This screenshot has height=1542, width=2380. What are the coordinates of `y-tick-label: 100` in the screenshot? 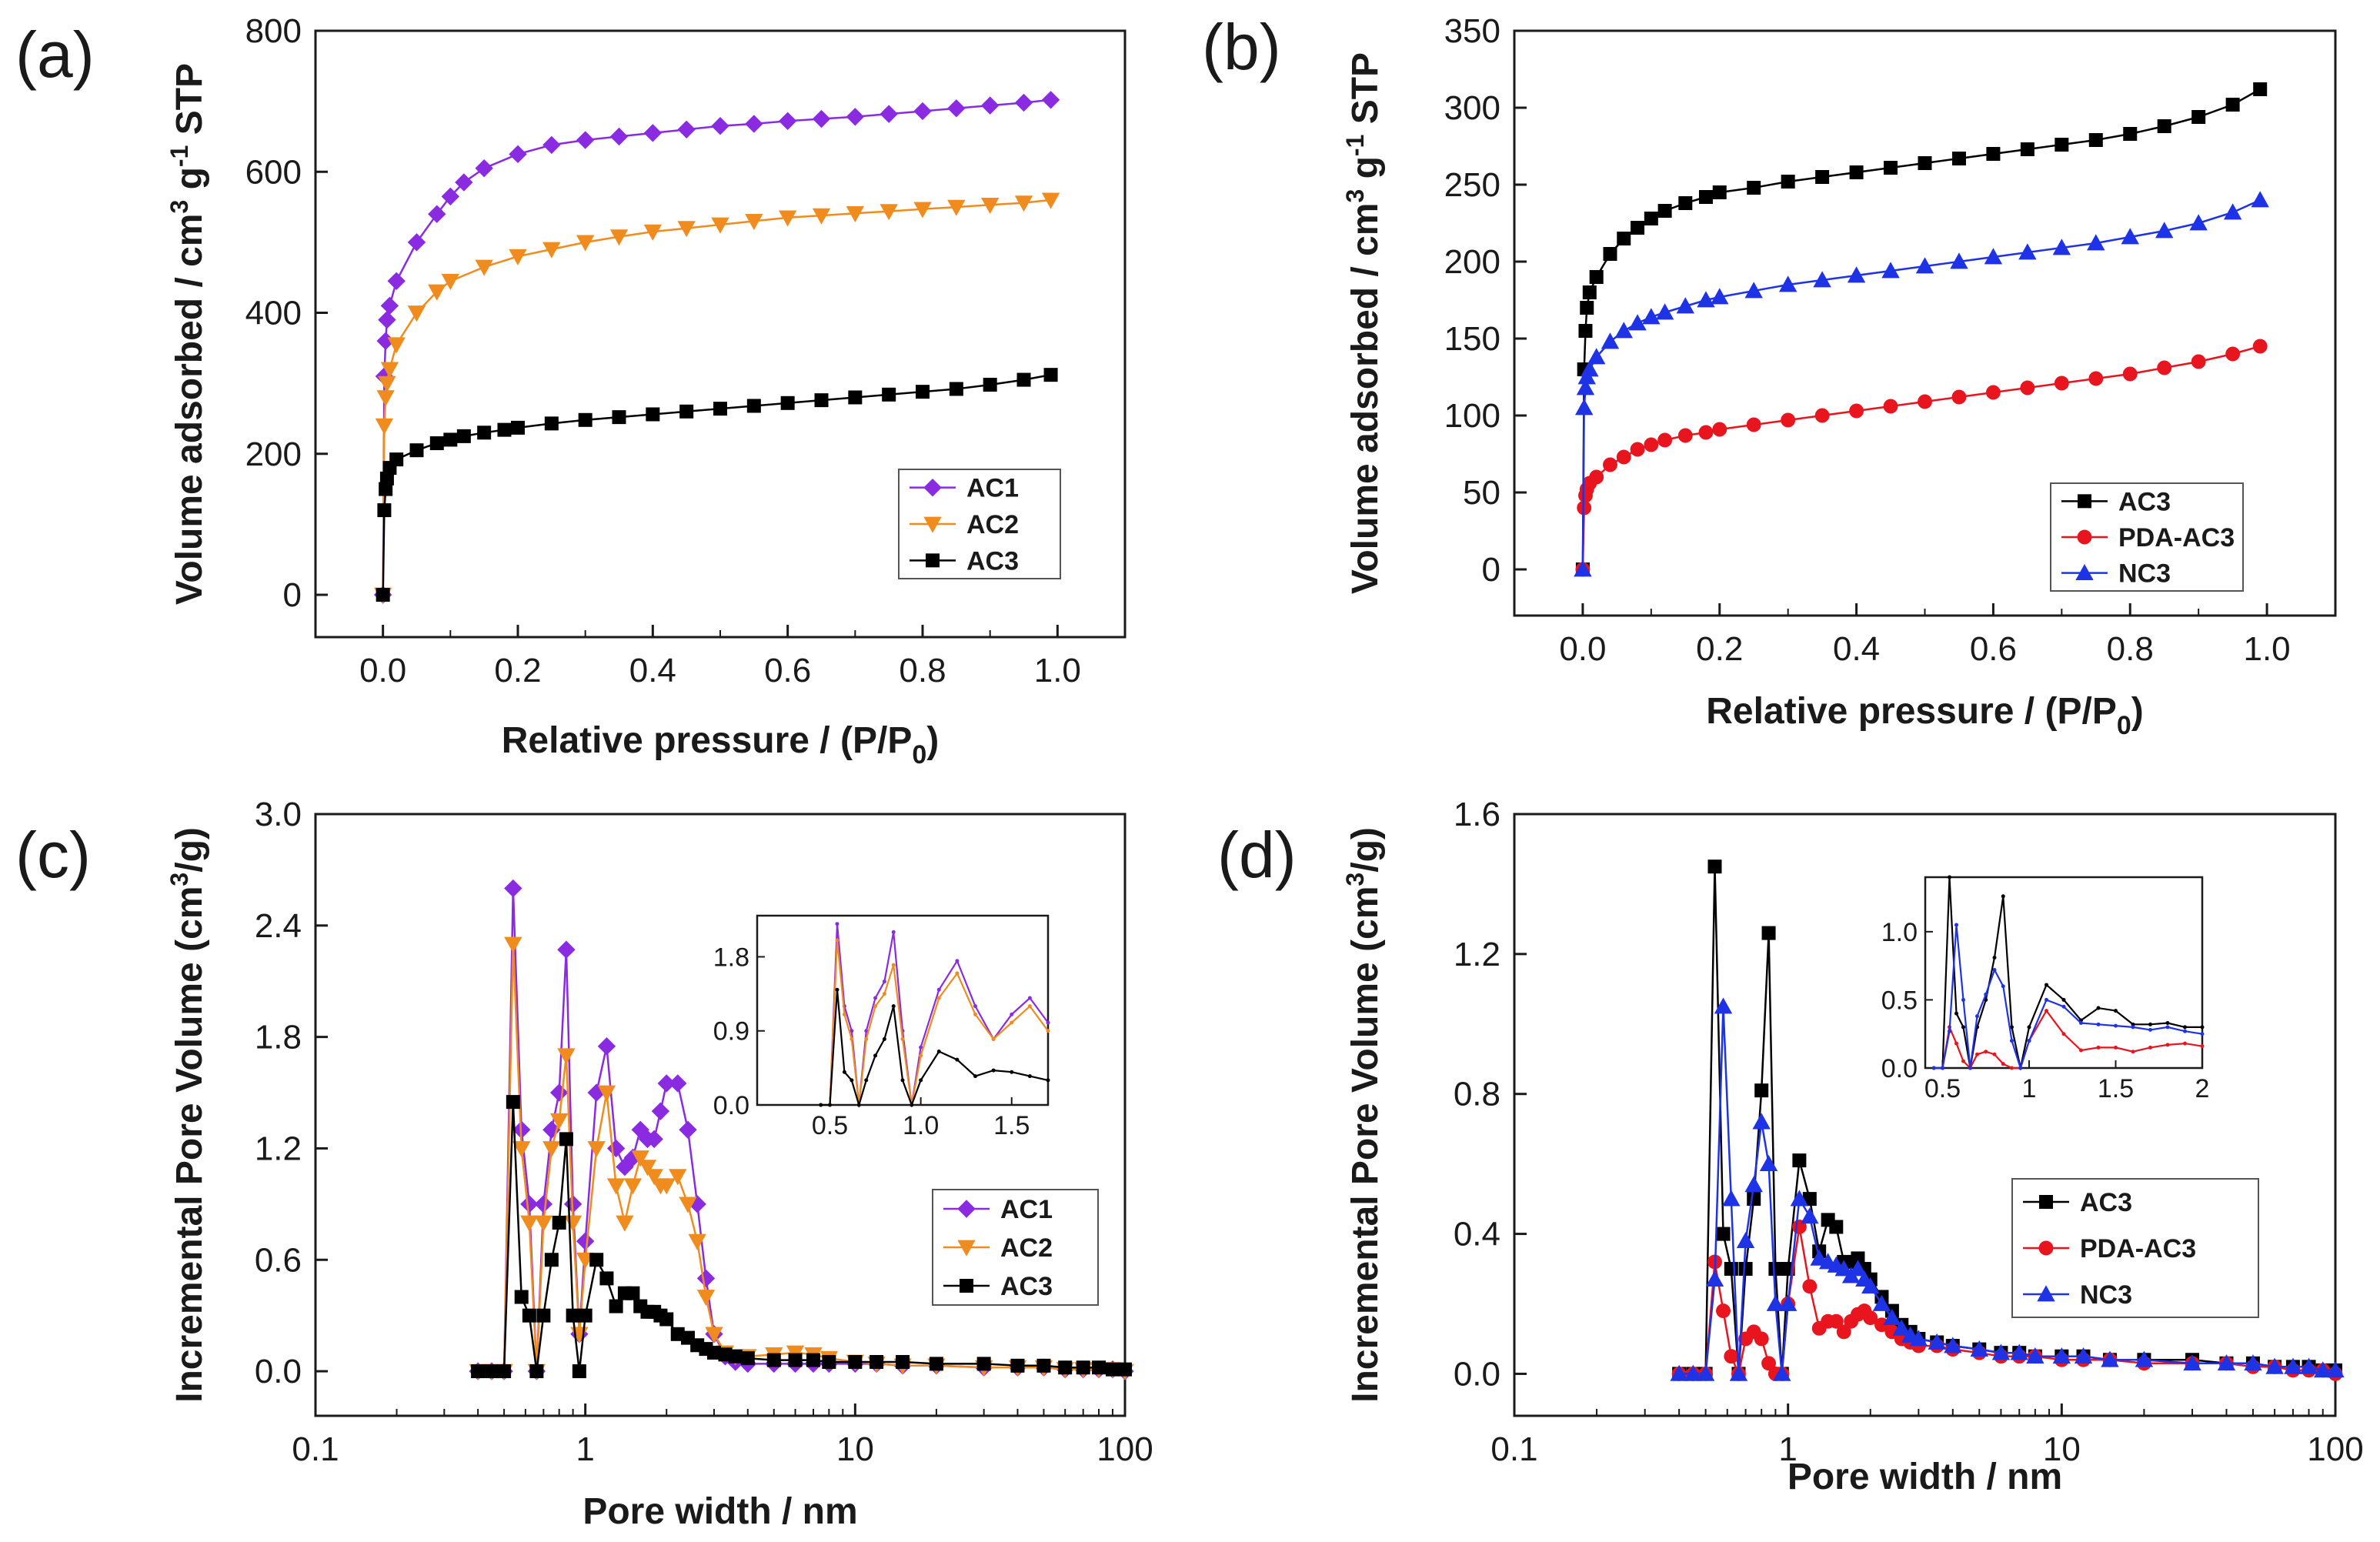 It's located at (1472, 416).